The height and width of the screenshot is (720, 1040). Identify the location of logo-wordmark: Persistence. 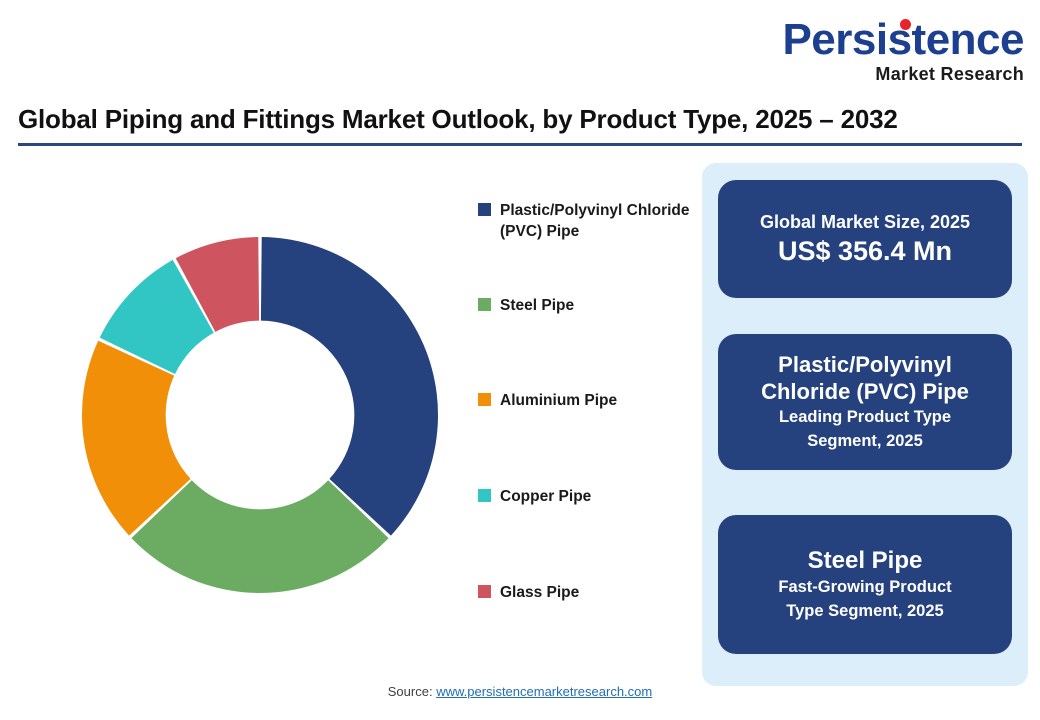
(903, 40).